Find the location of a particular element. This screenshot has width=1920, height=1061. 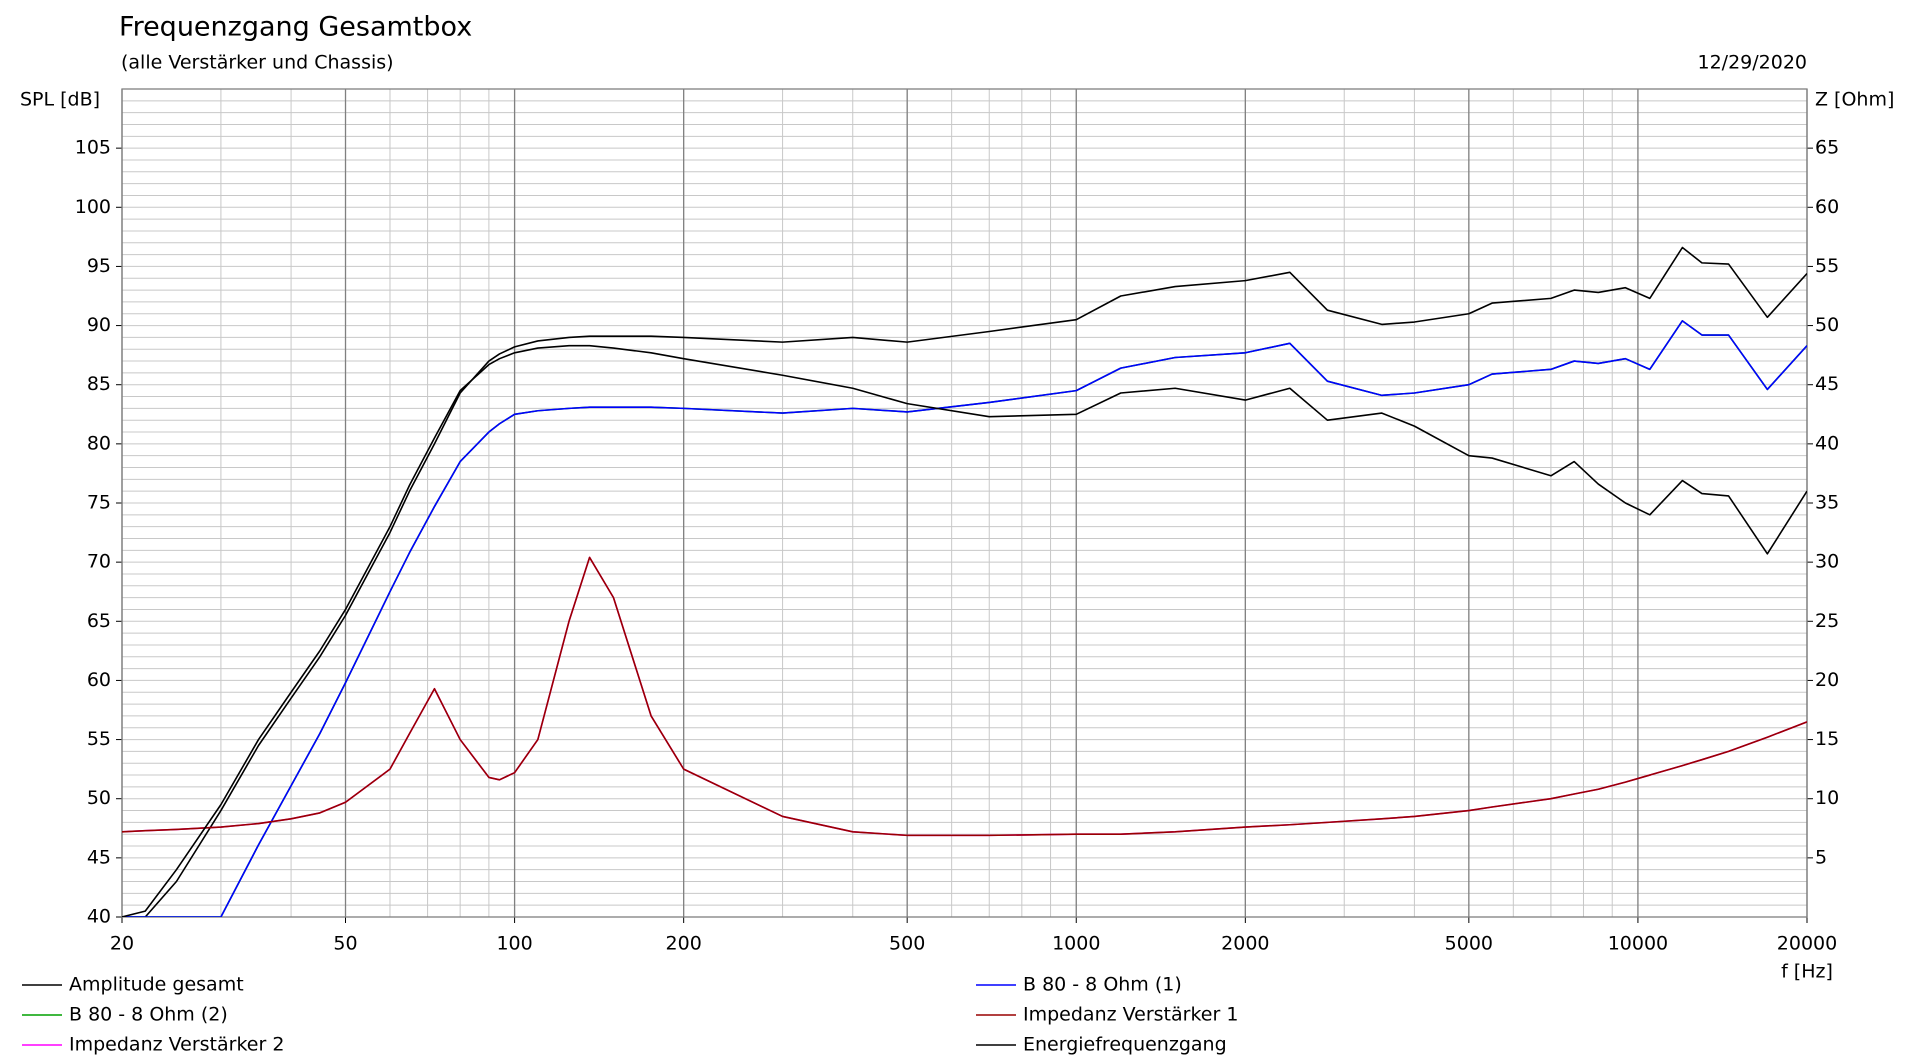

x-tick-label: 20 is located at coordinates (122, 944).